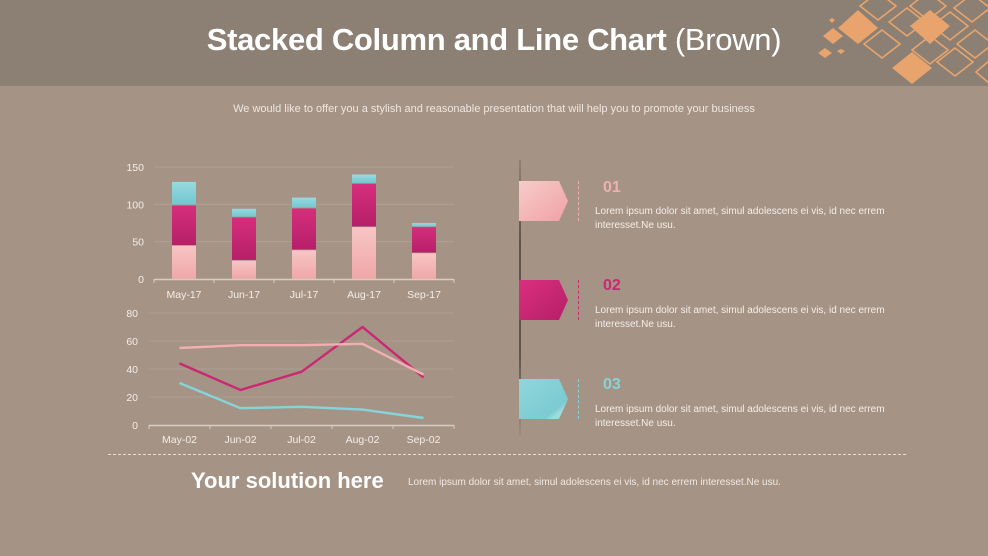 The image size is (988, 556). I want to click on x-tick-label: Sep-17, so click(424, 295).